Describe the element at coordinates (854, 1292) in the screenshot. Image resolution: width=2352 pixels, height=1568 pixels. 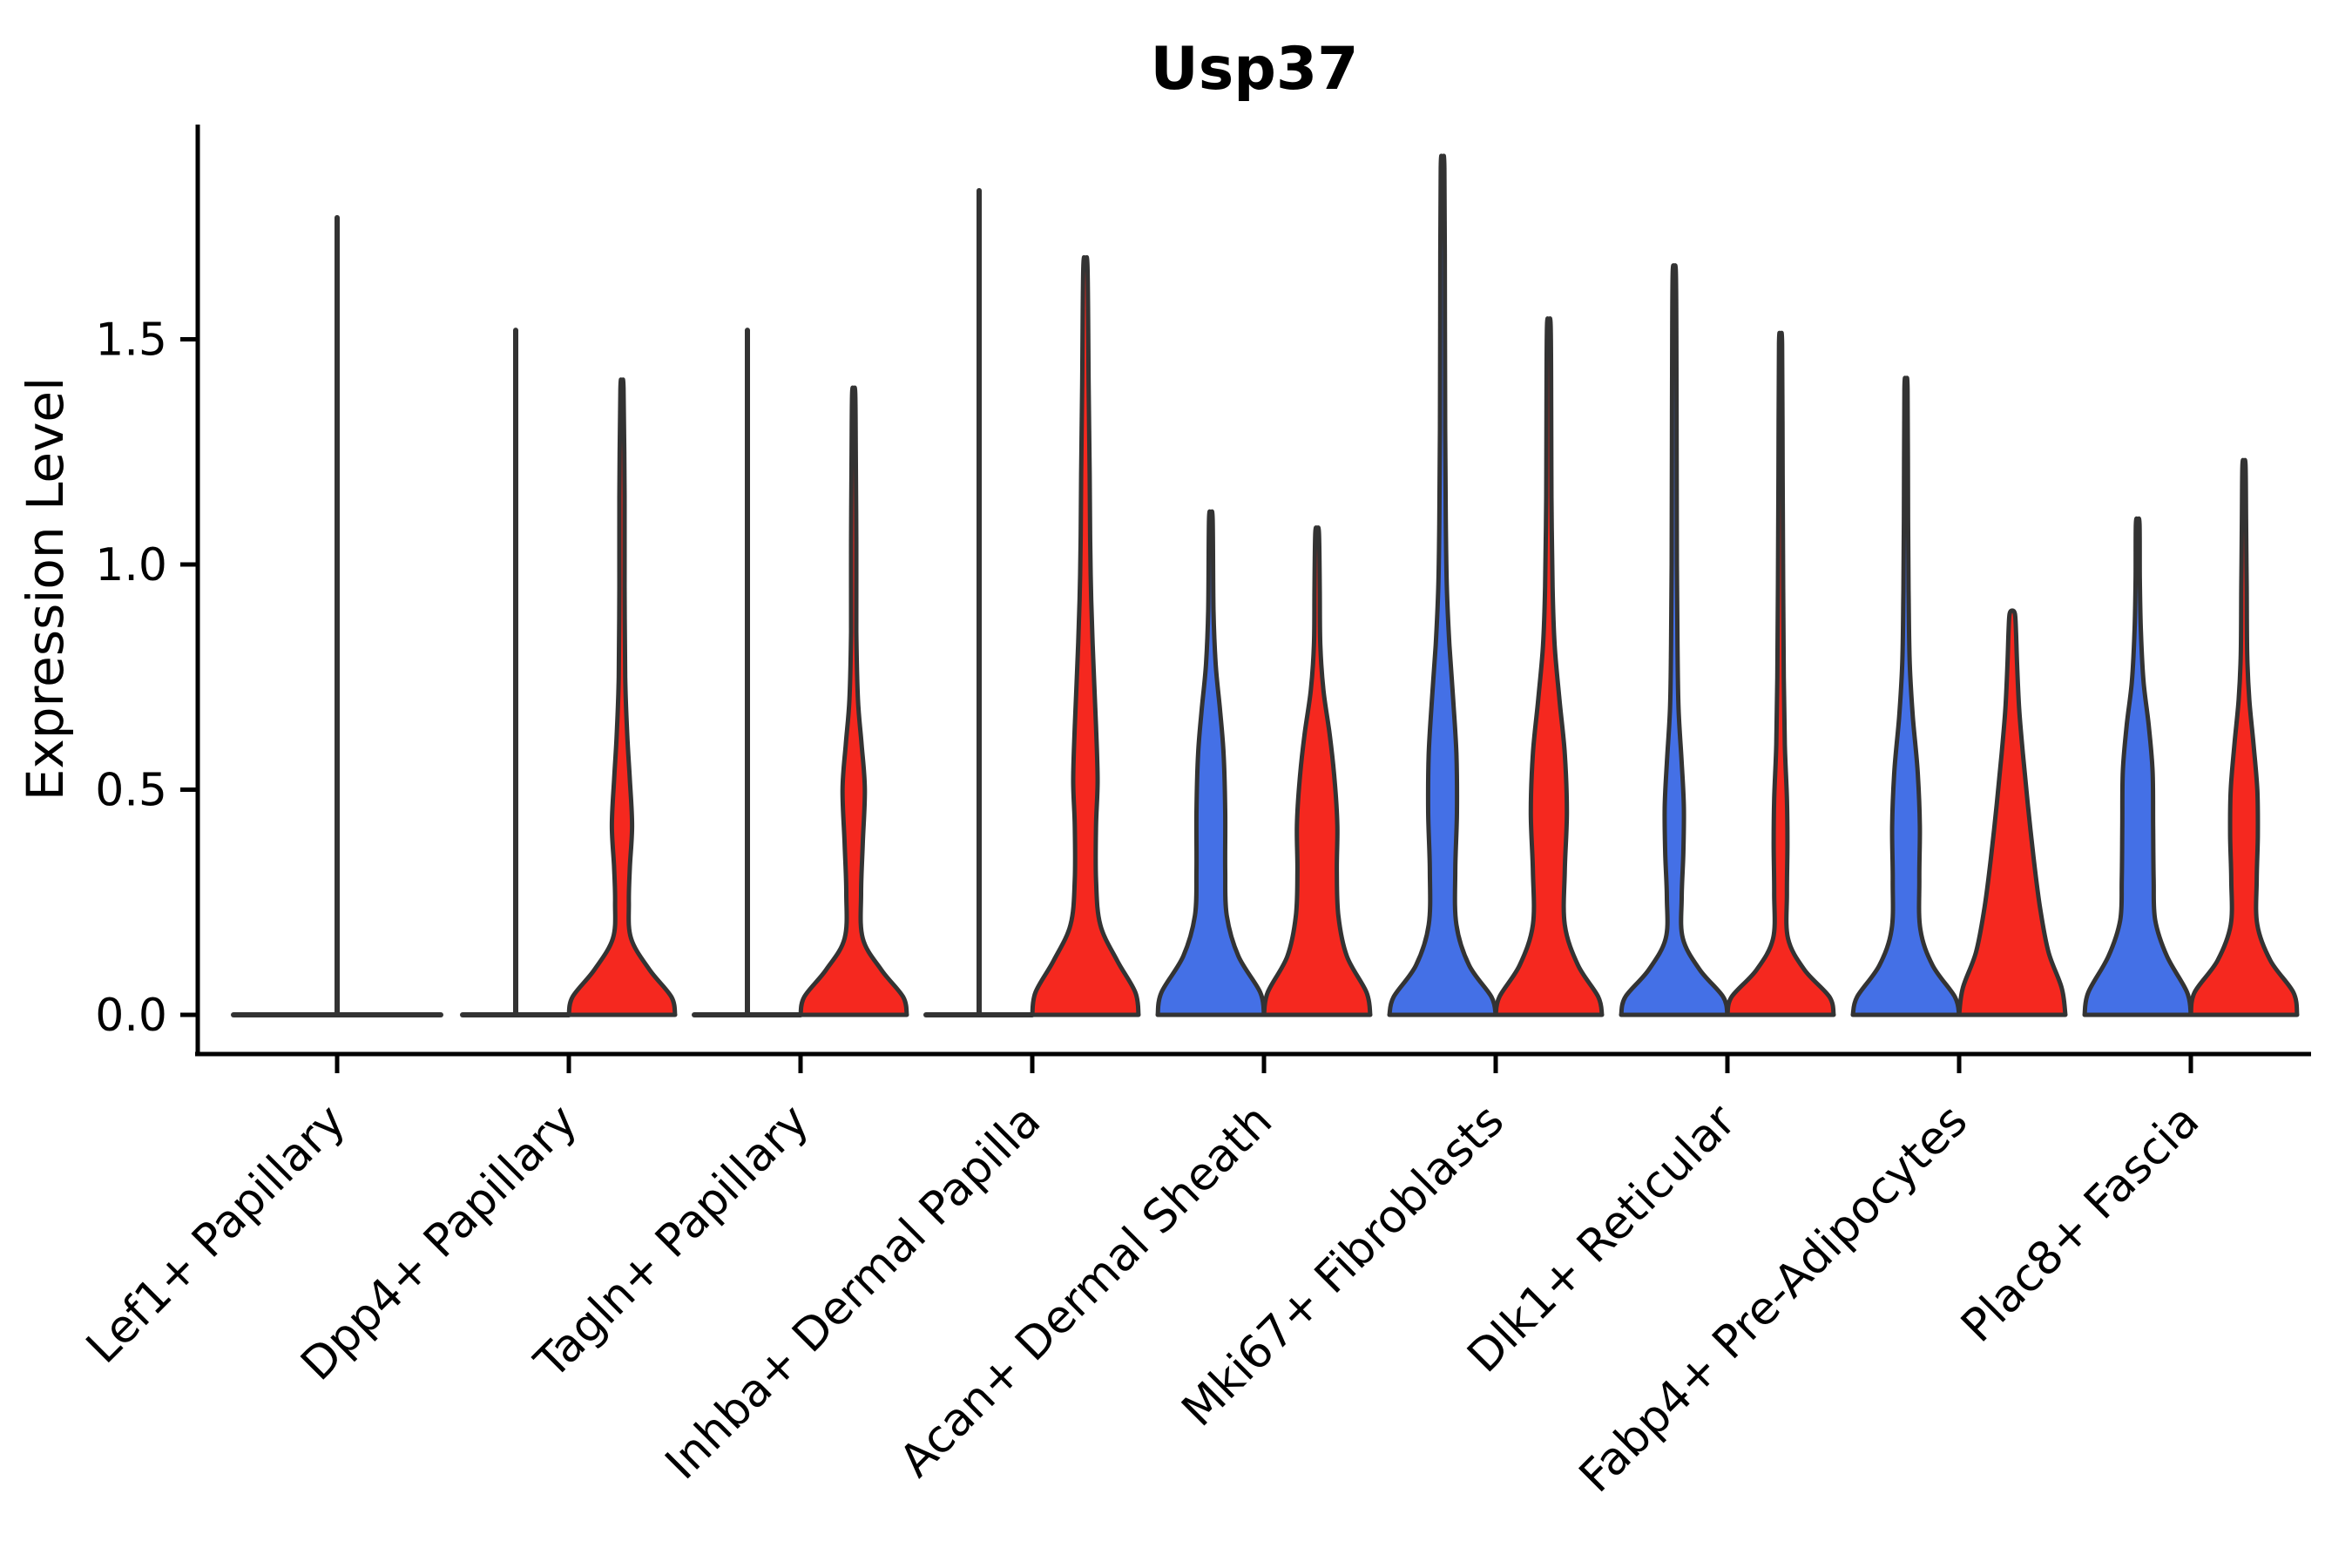
I see `x-tick-label: Inhba+ Dermal Papilla` at that location.